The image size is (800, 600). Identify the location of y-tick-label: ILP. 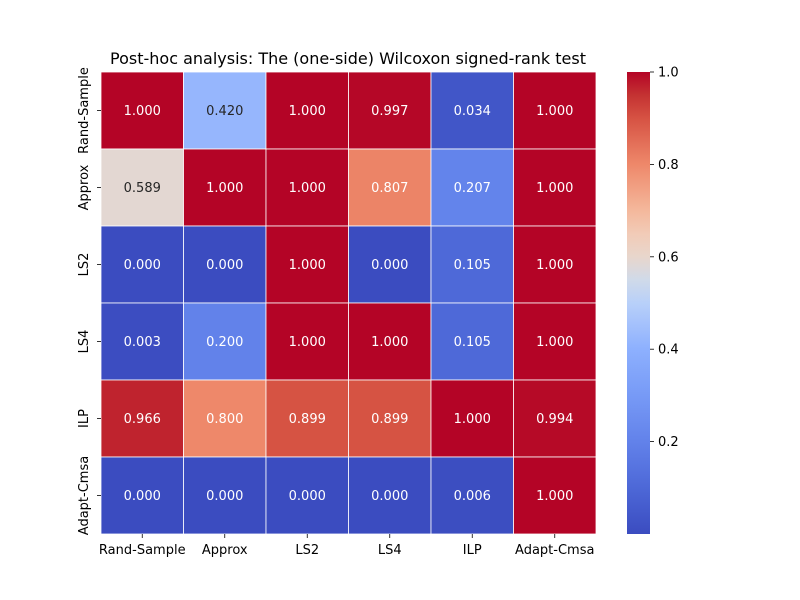
(84, 418).